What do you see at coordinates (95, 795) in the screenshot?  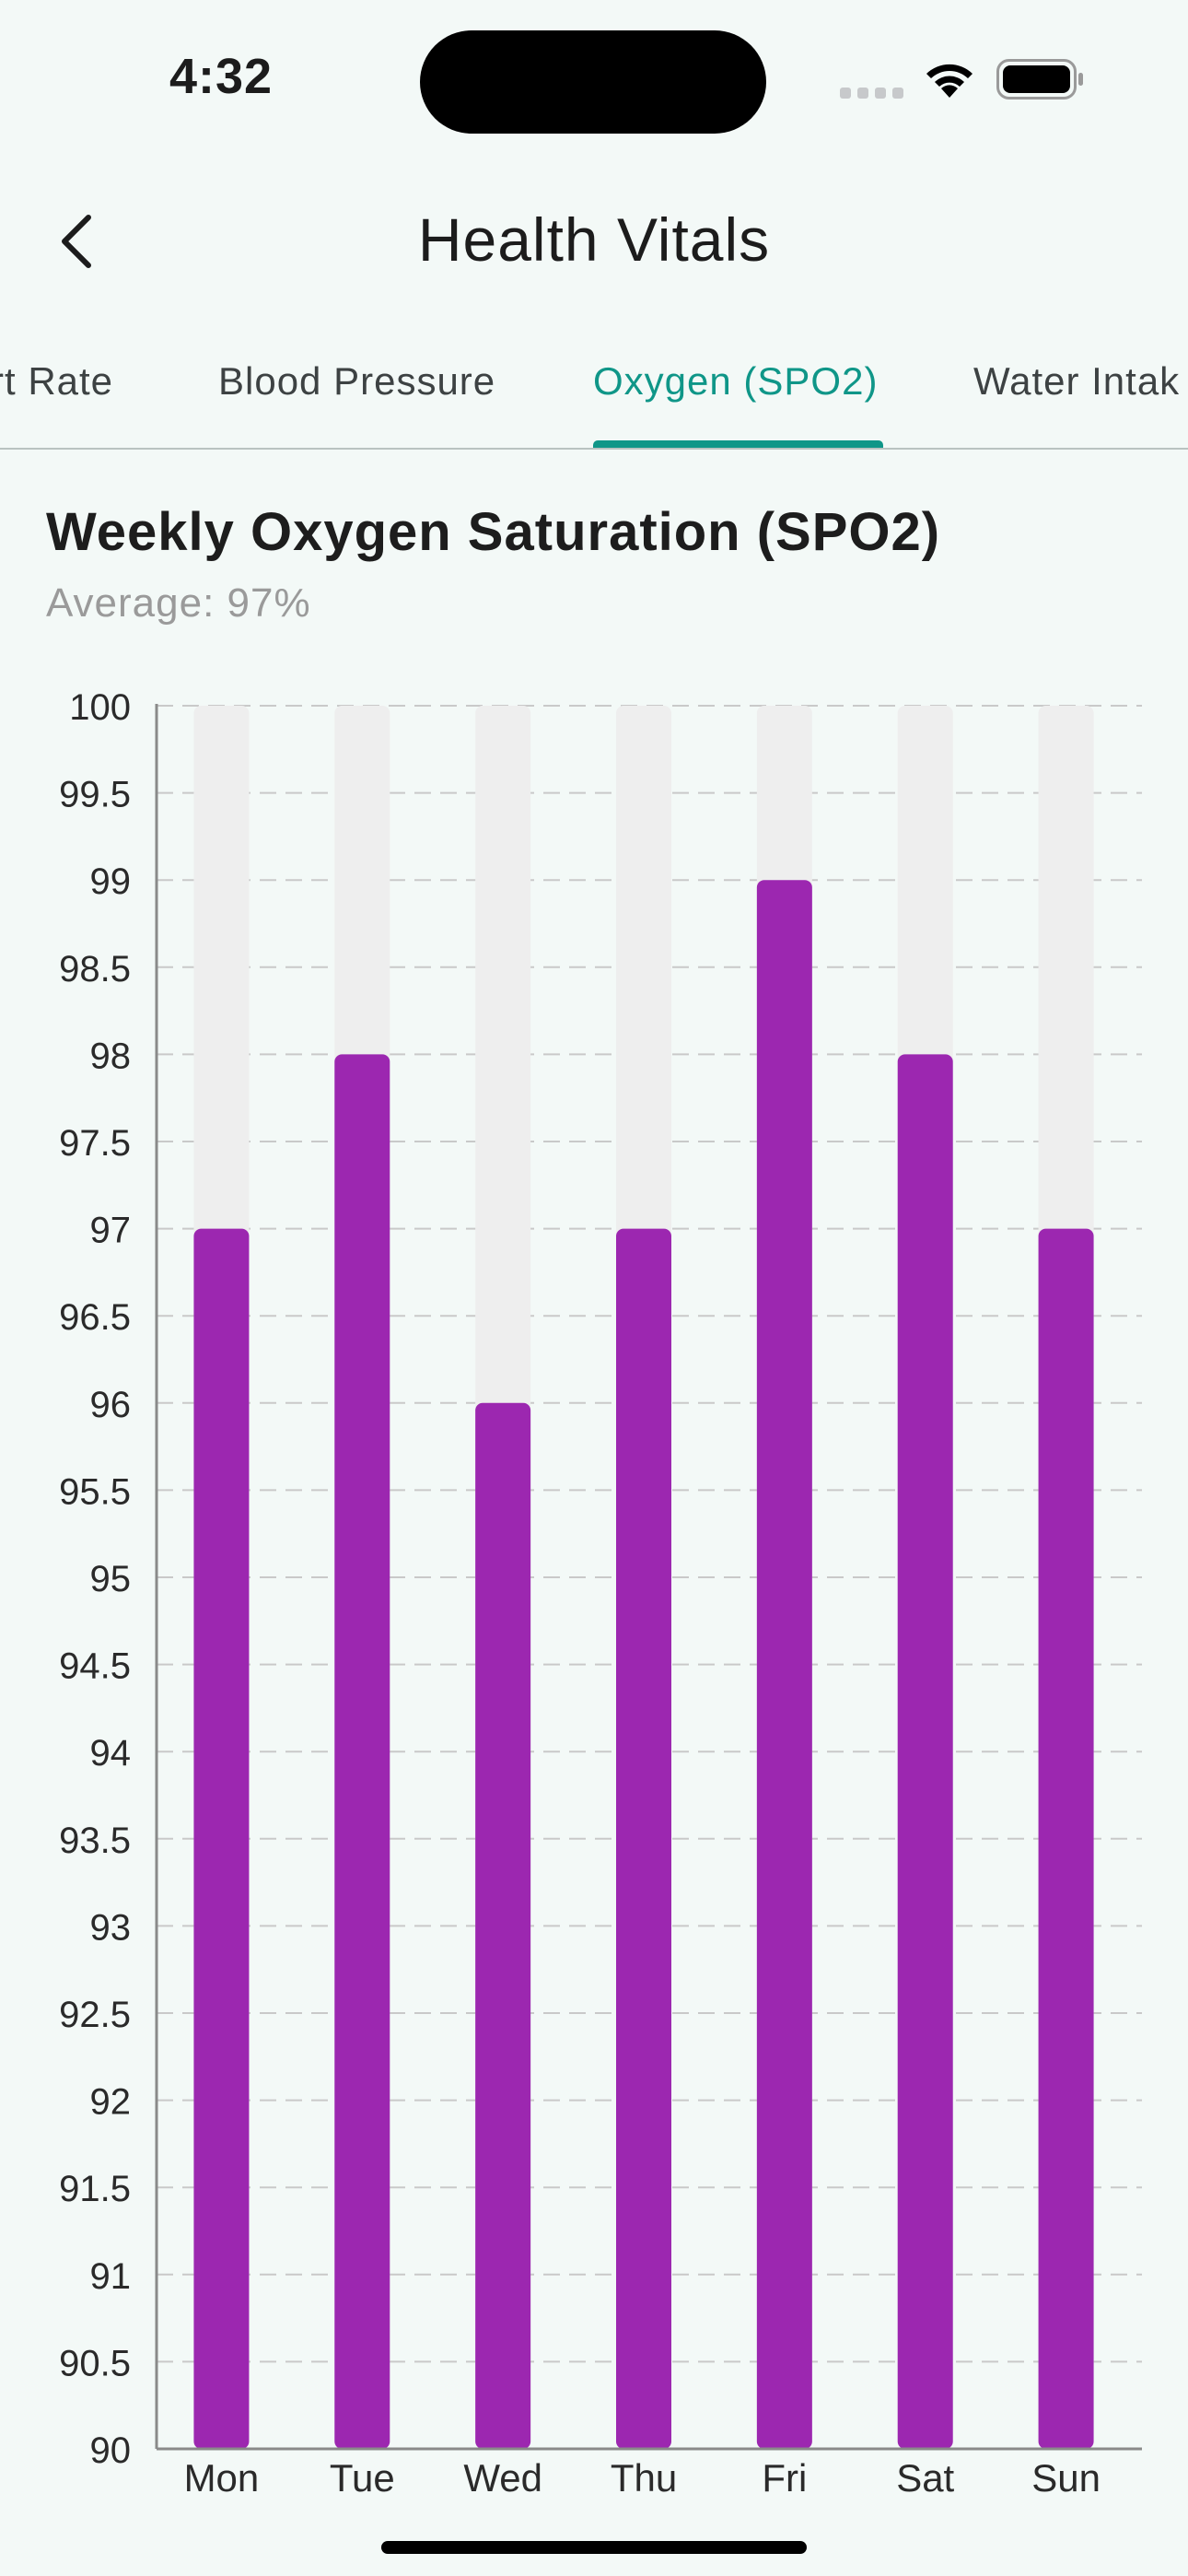 I see `y-tick-label: 99.5` at bounding box center [95, 795].